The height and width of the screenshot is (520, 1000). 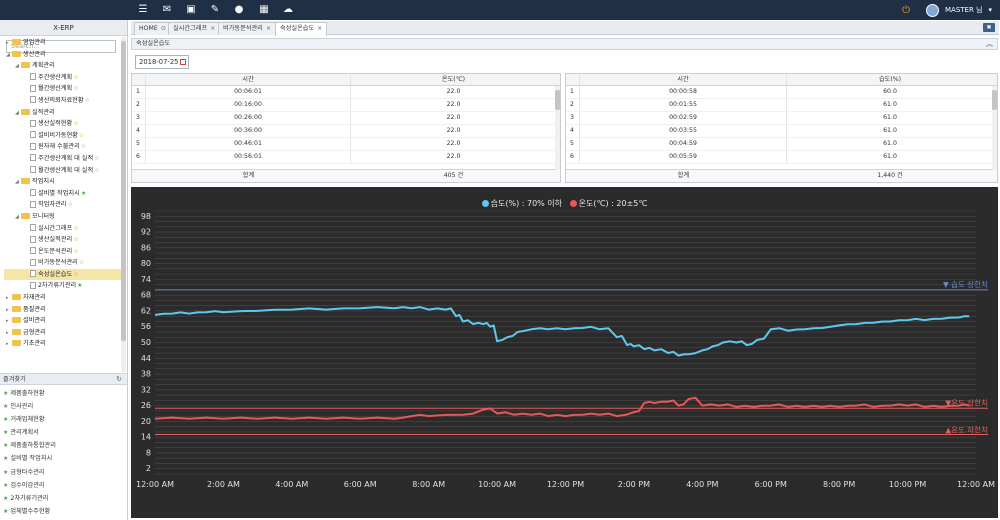 What do you see at coordinates (215, 9) in the screenshot?
I see `edit-icon: ✎` at bounding box center [215, 9].